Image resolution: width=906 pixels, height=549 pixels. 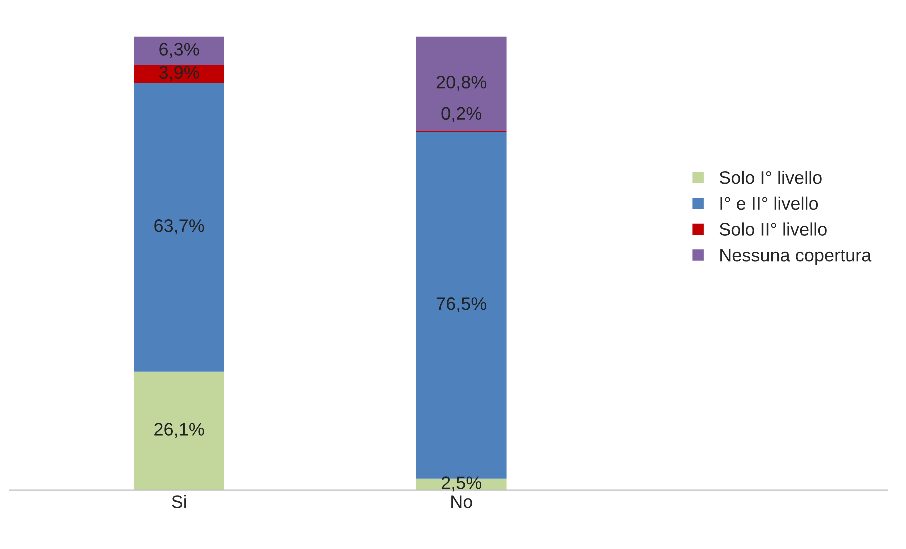 I want to click on data-label: 26,1%, so click(x=179, y=430).